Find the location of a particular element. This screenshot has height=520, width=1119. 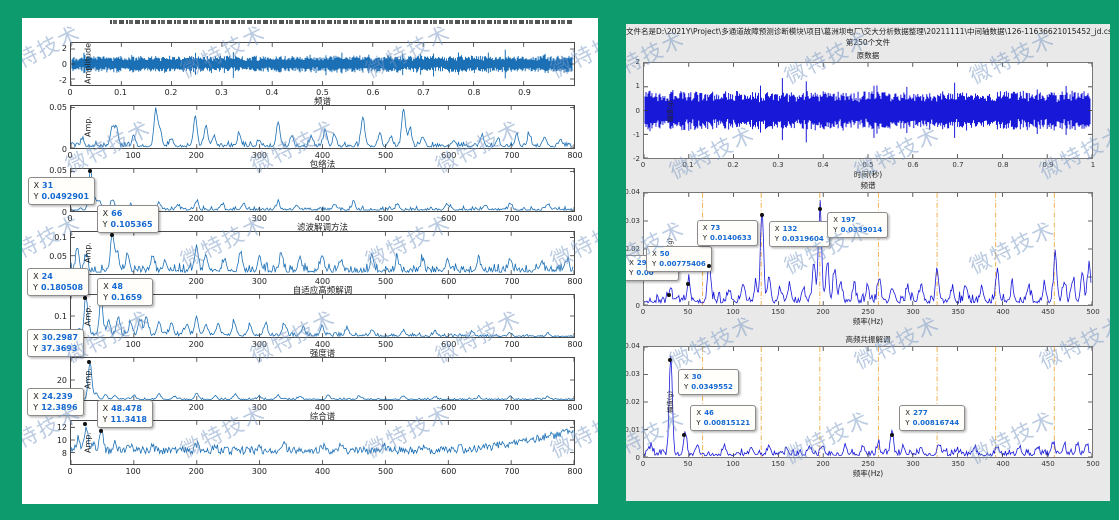

datatip: X 30.2987 Y 37.3693 is located at coordinates (56, 342).